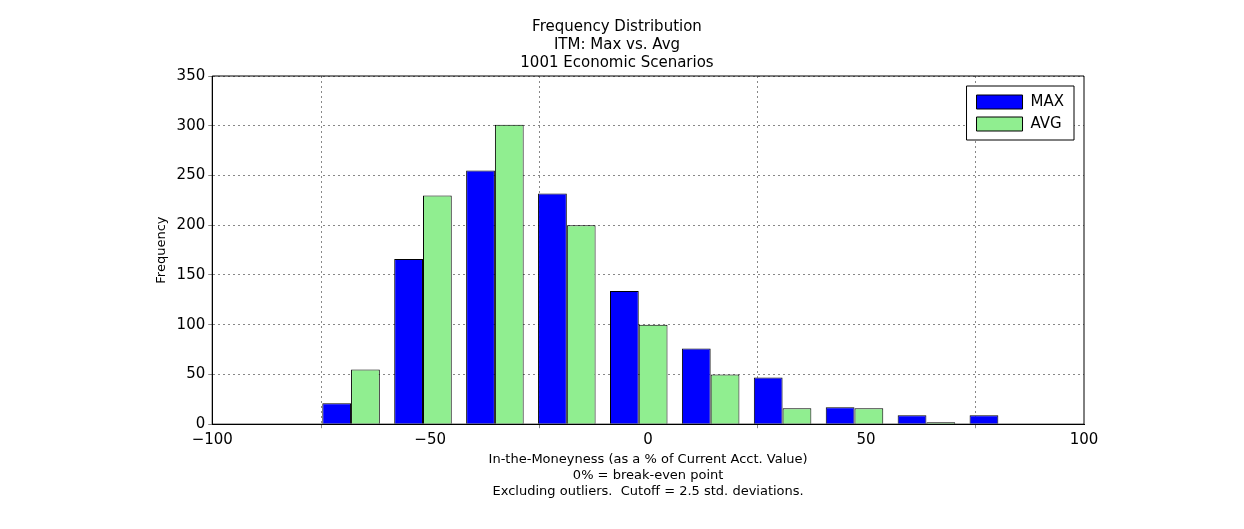 This screenshot has width=1244, height=529. What do you see at coordinates (1047, 100) in the screenshot?
I see `legend-label: MAX` at bounding box center [1047, 100].